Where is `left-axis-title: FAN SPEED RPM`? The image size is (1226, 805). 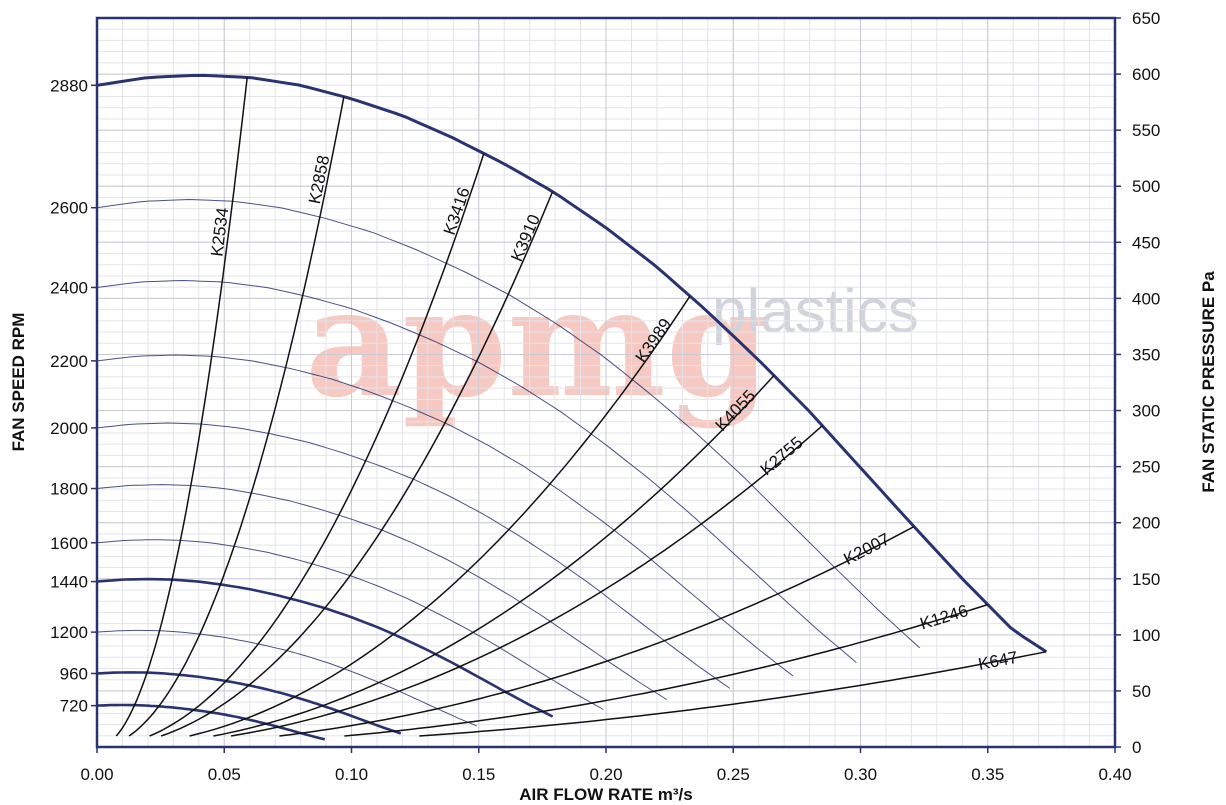 left-axis-title: FAN SPEED RPM is located at coordinates (18, 382).